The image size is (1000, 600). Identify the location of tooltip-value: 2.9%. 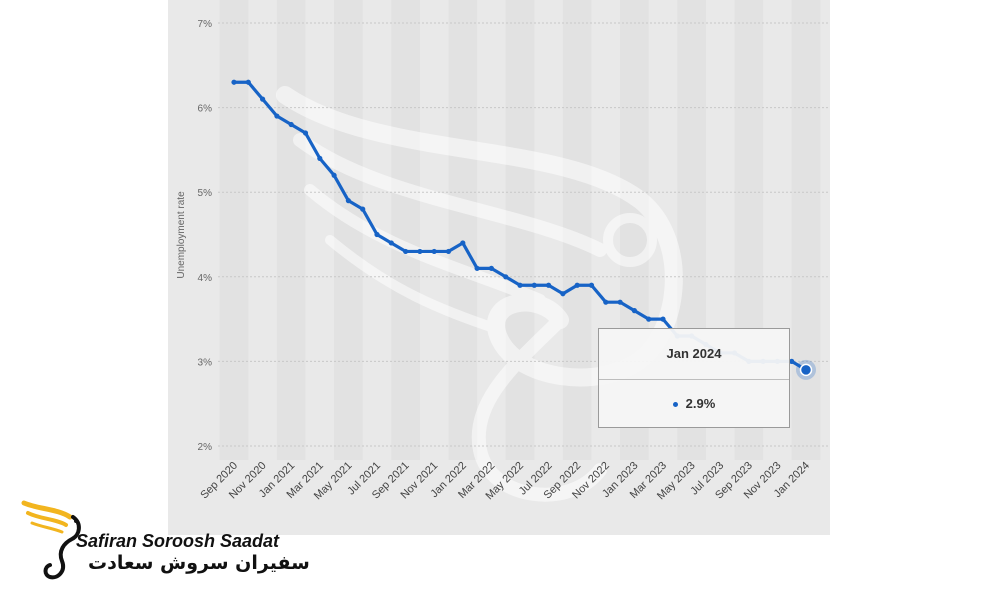
(700, 403).